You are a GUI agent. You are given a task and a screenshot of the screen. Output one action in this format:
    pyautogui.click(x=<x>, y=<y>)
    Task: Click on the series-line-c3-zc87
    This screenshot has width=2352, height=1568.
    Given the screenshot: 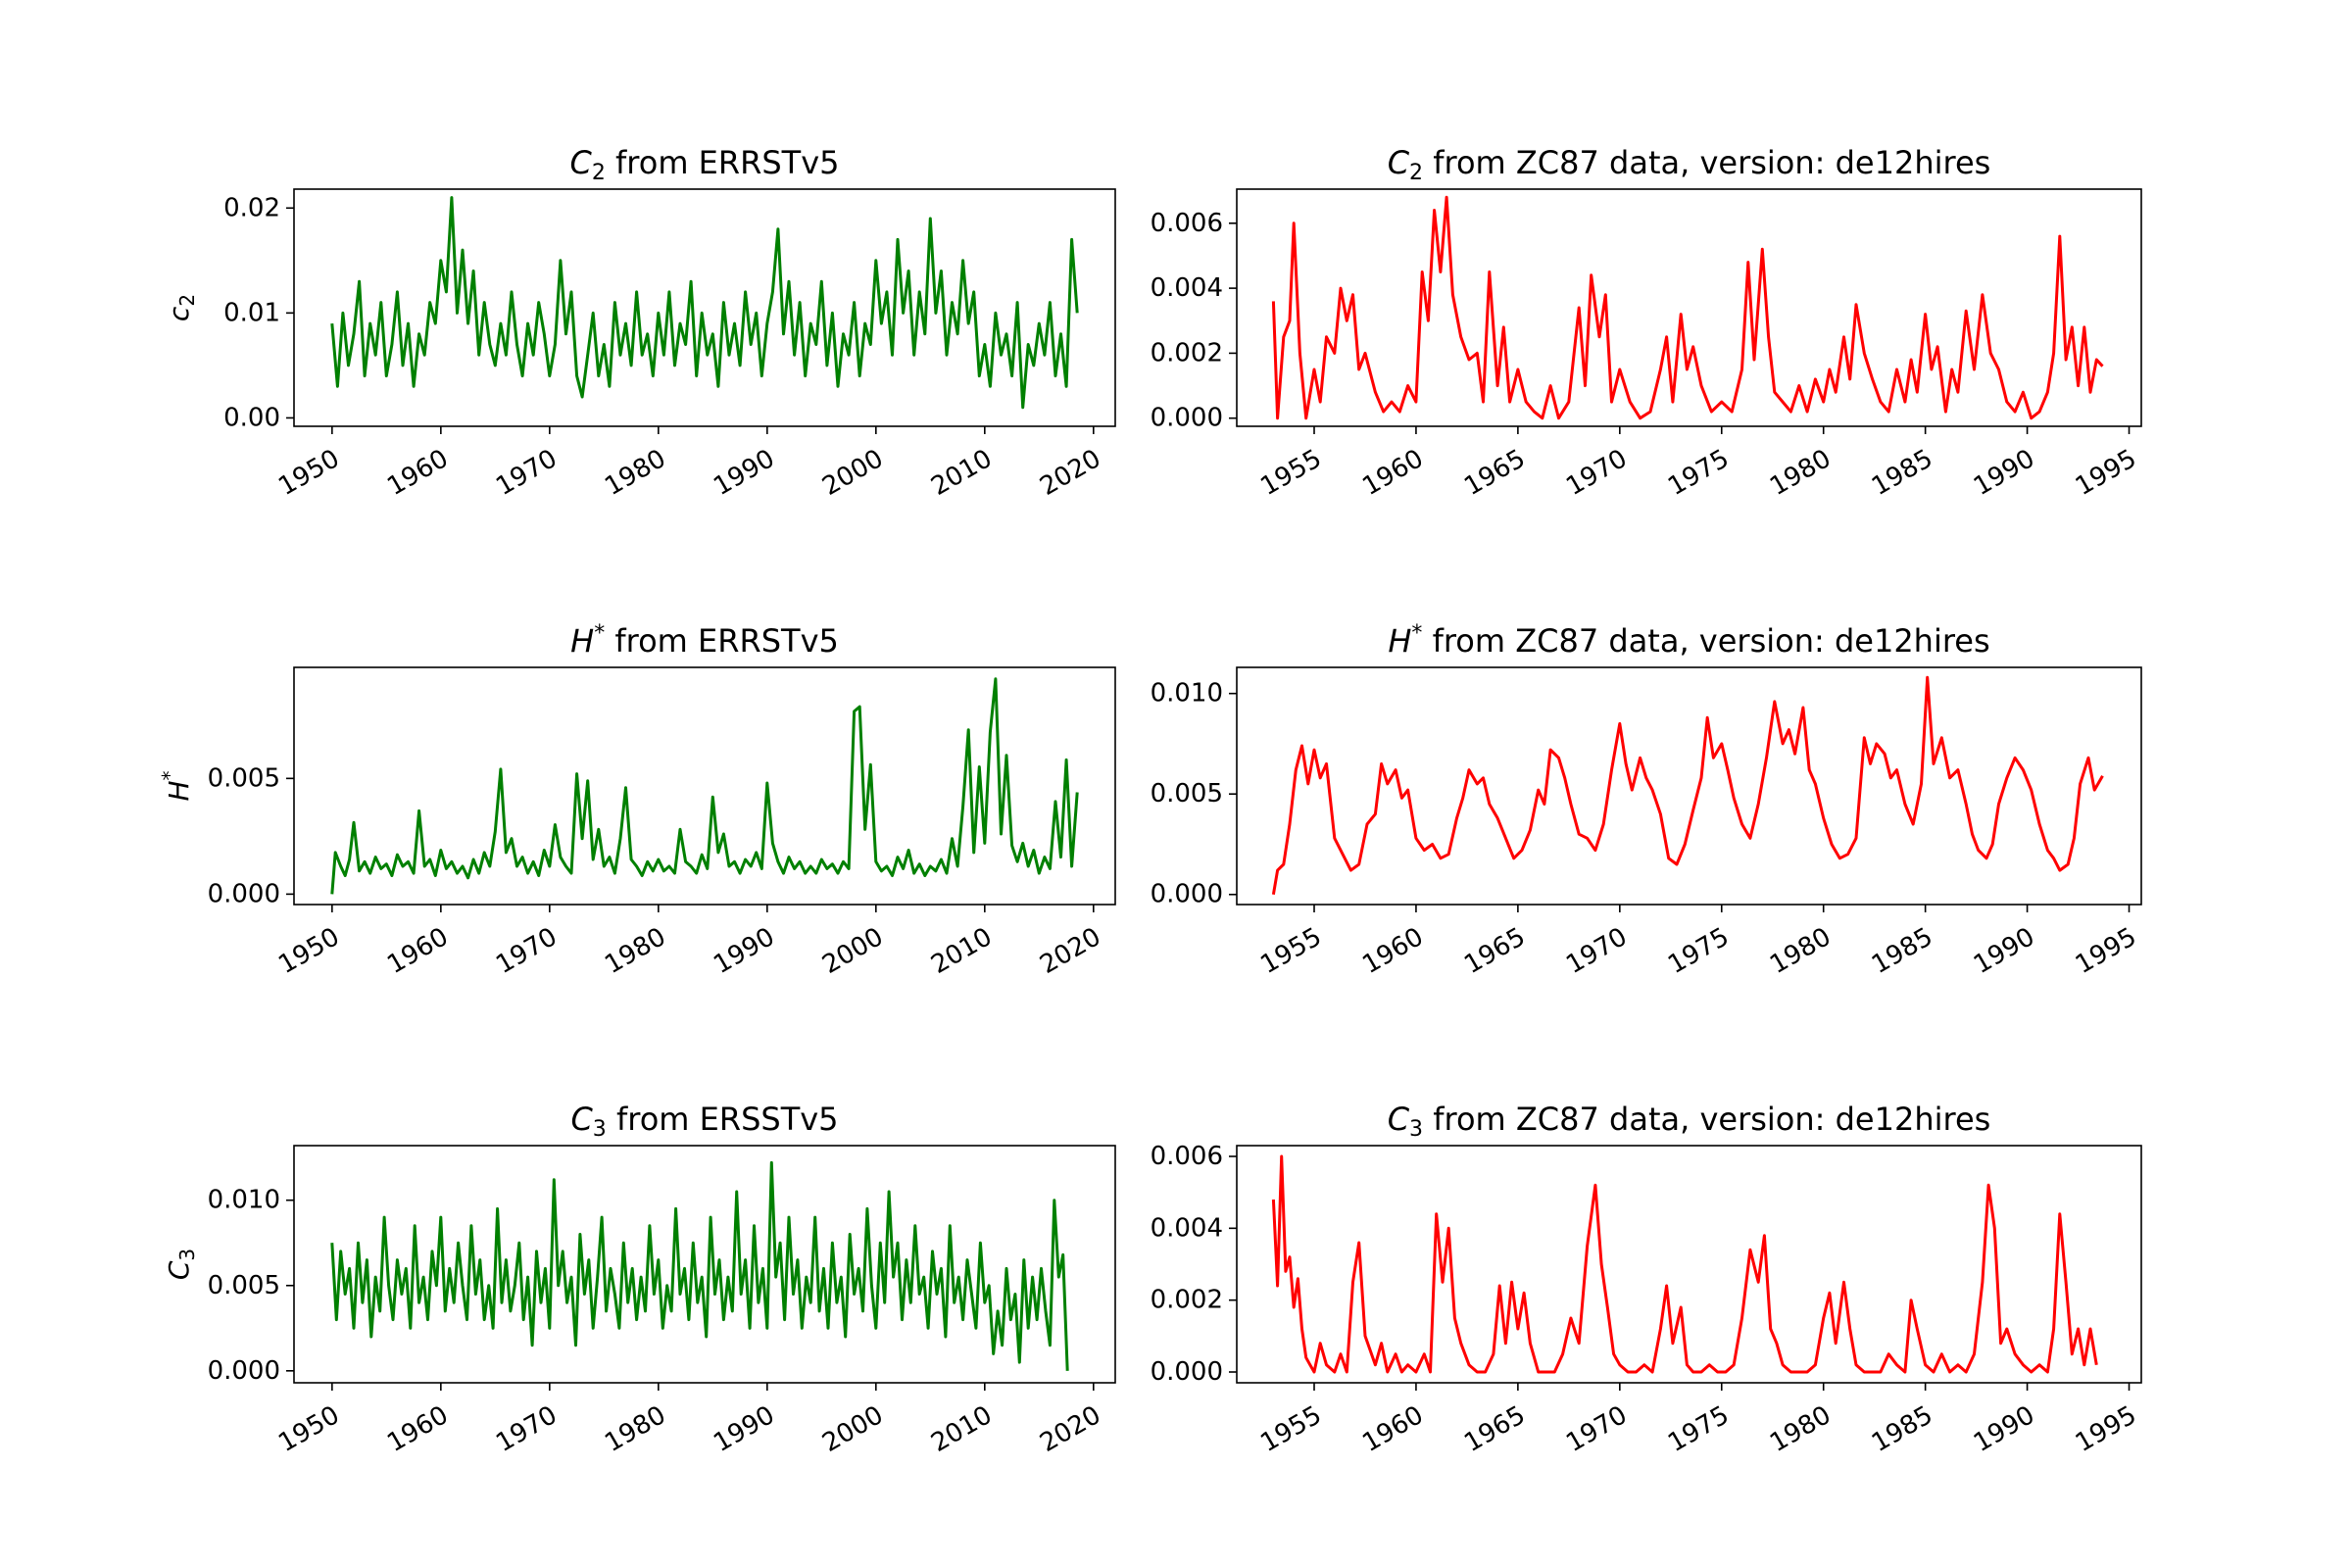 What is the action you would take?
    pyautogui.click(x=1684, y=1264)
    